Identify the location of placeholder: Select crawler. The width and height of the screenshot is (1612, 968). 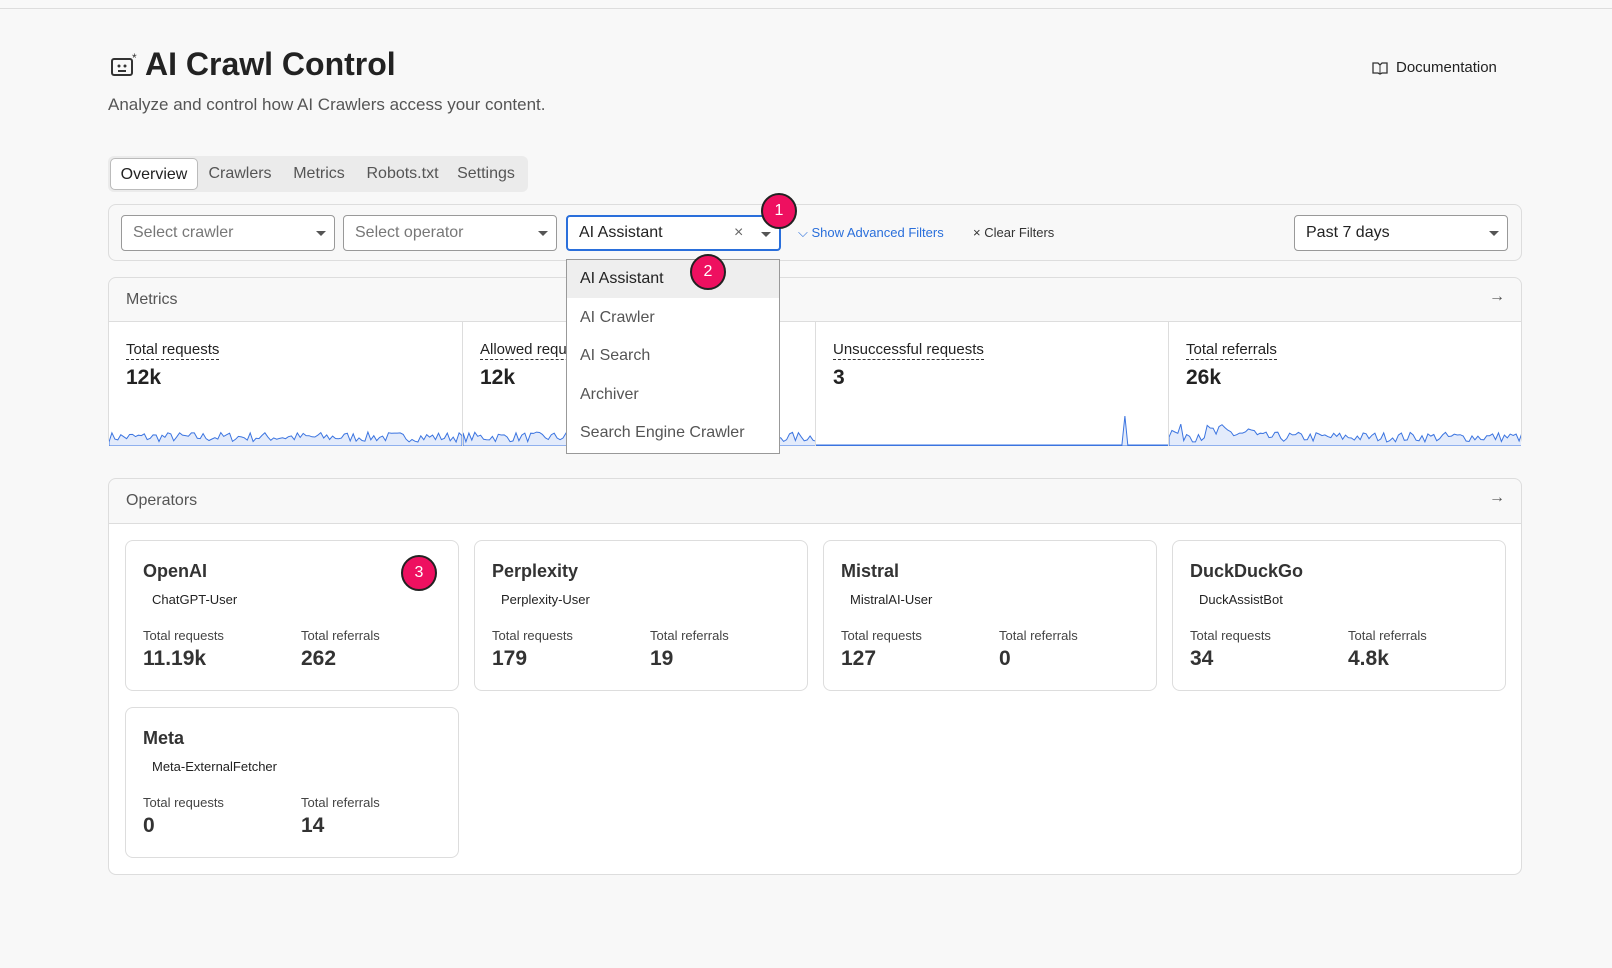
(183, 232).